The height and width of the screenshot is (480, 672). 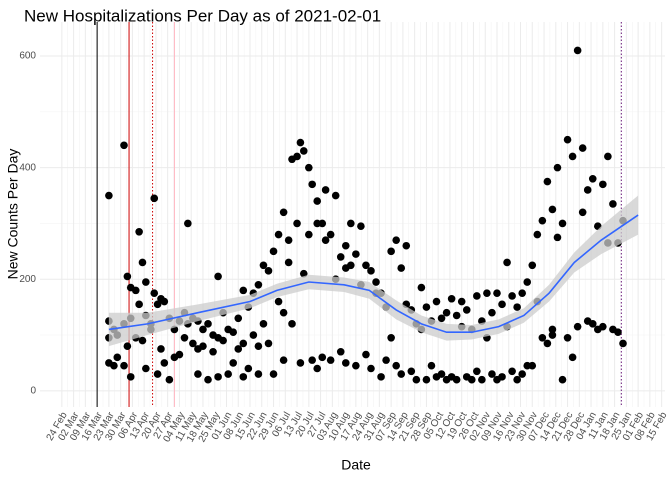 I want to click on y-tick-label: 0, so click(x=33, y=390).